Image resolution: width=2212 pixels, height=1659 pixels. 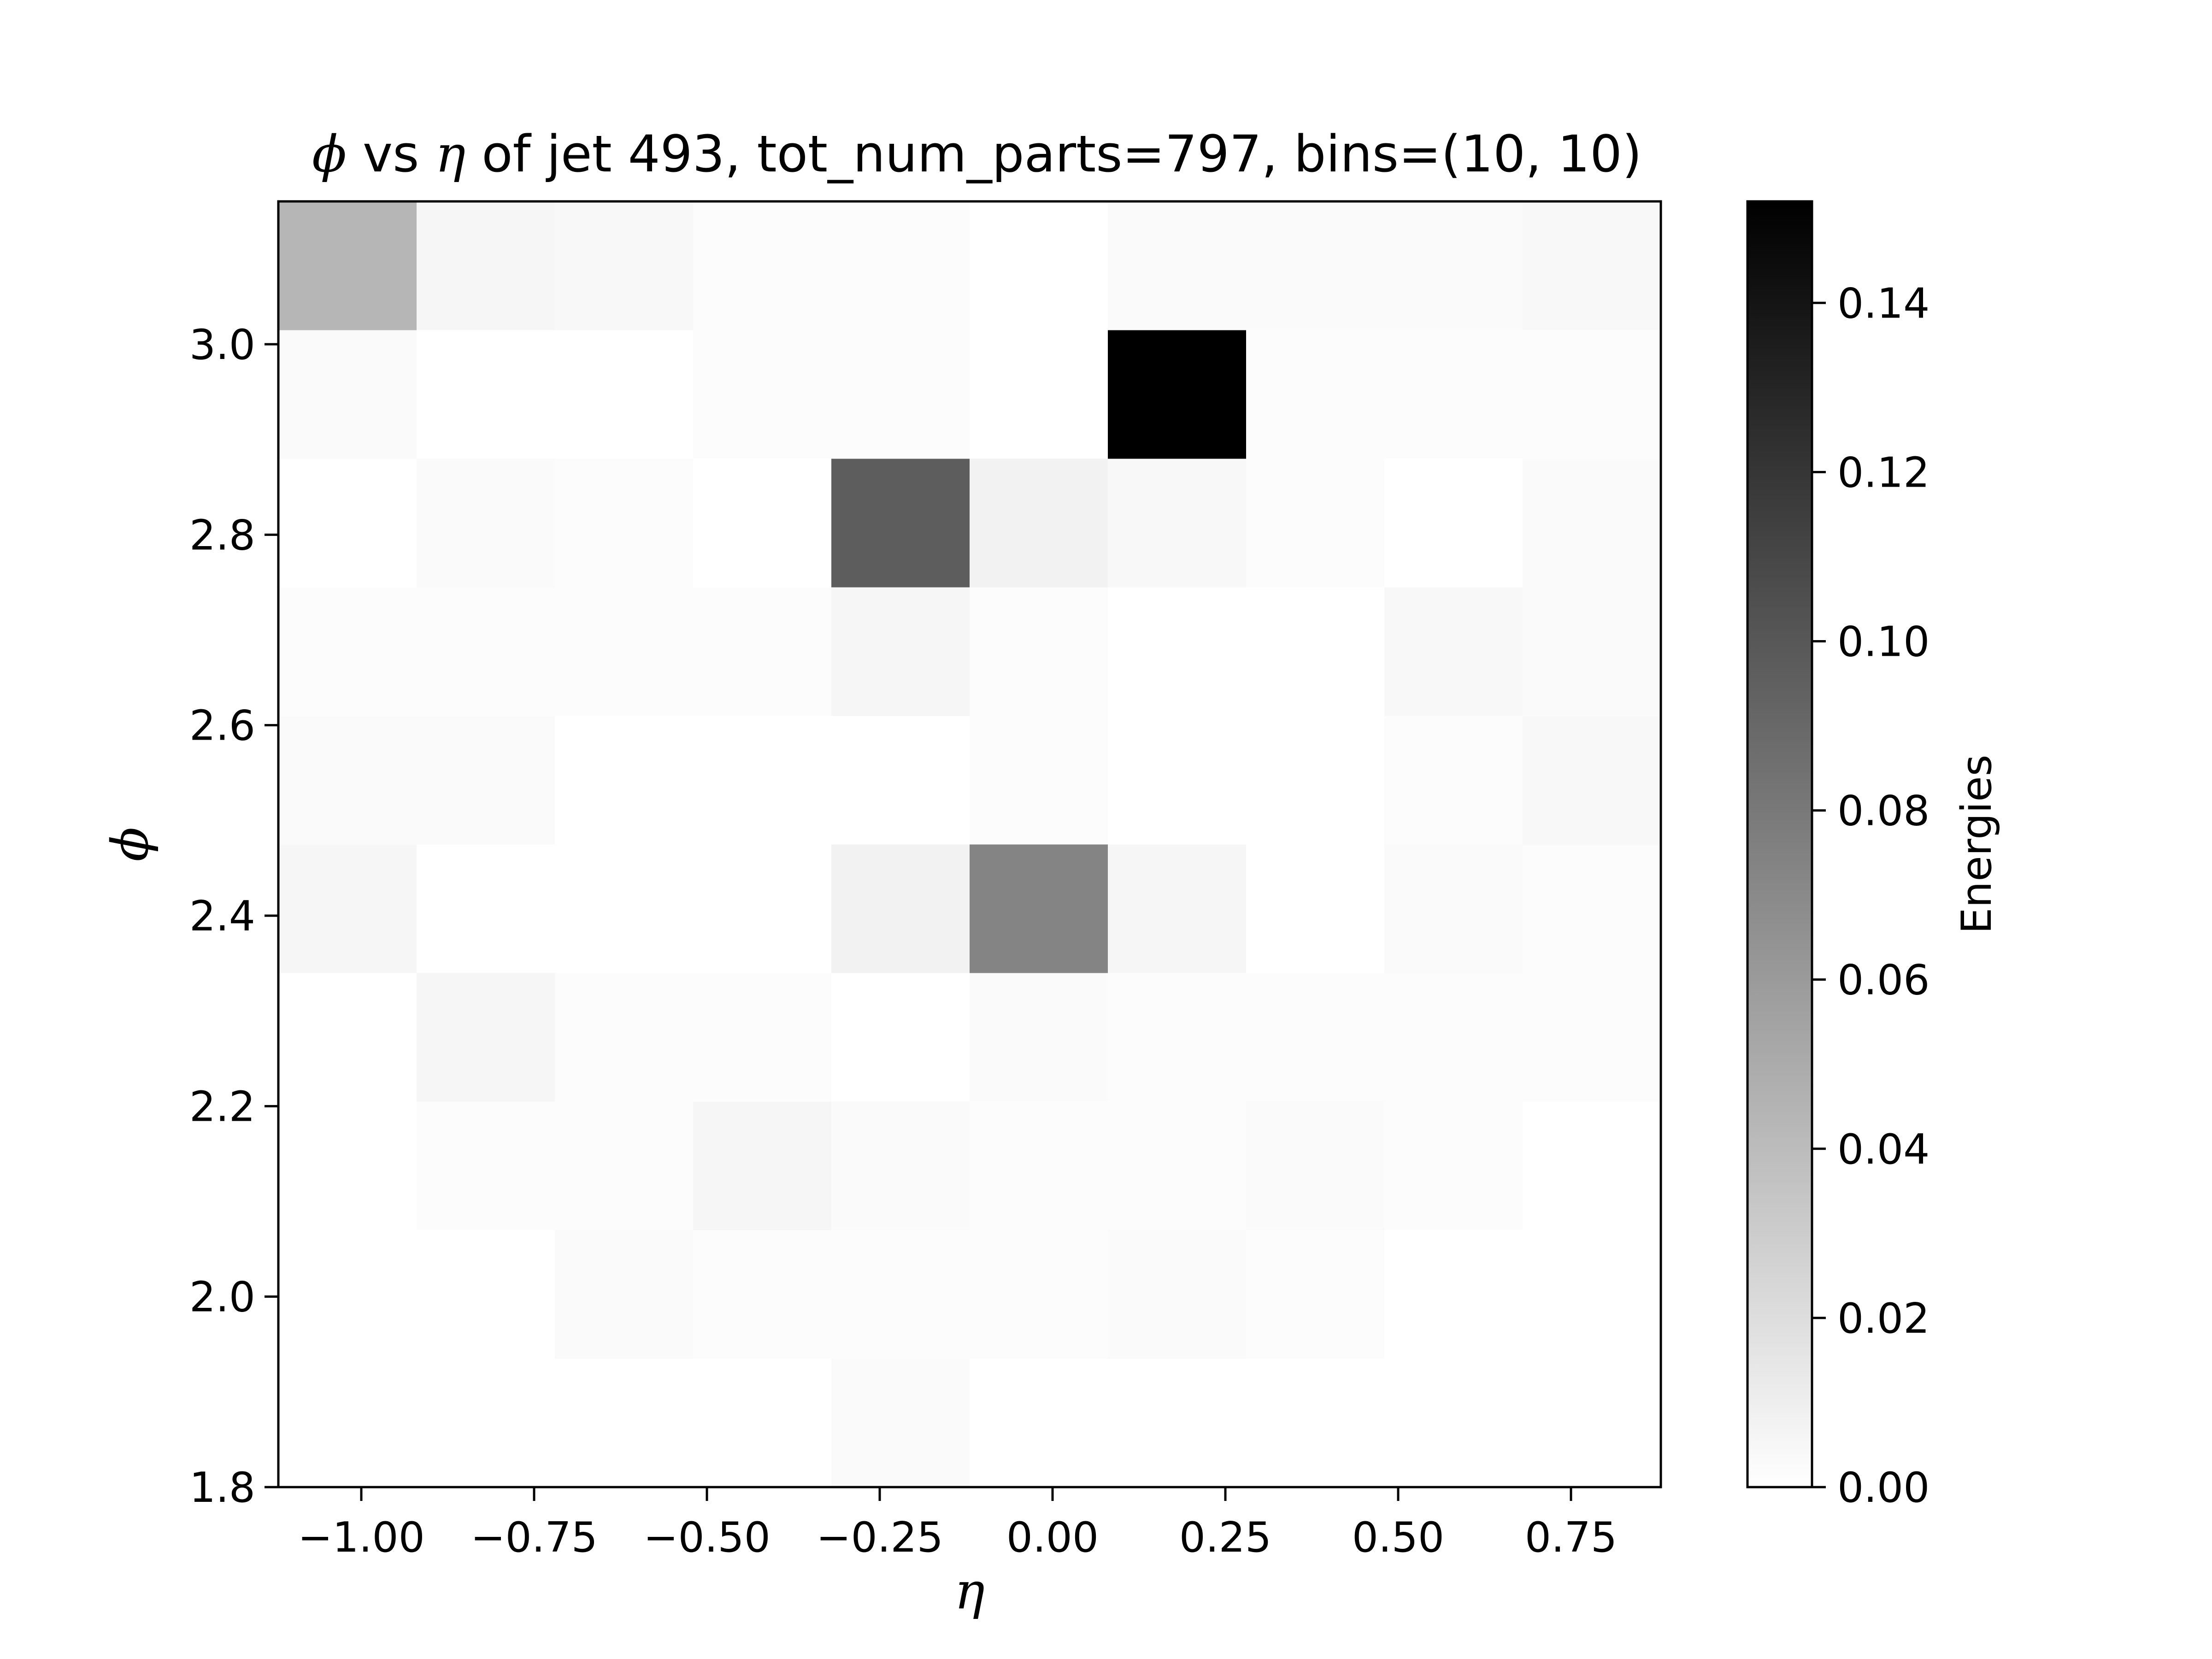 What do you see at coordinates (347, 1037) in the screenshot?
I see `heatmap-cell-r3-c0` at bounding box center [347, 1037].